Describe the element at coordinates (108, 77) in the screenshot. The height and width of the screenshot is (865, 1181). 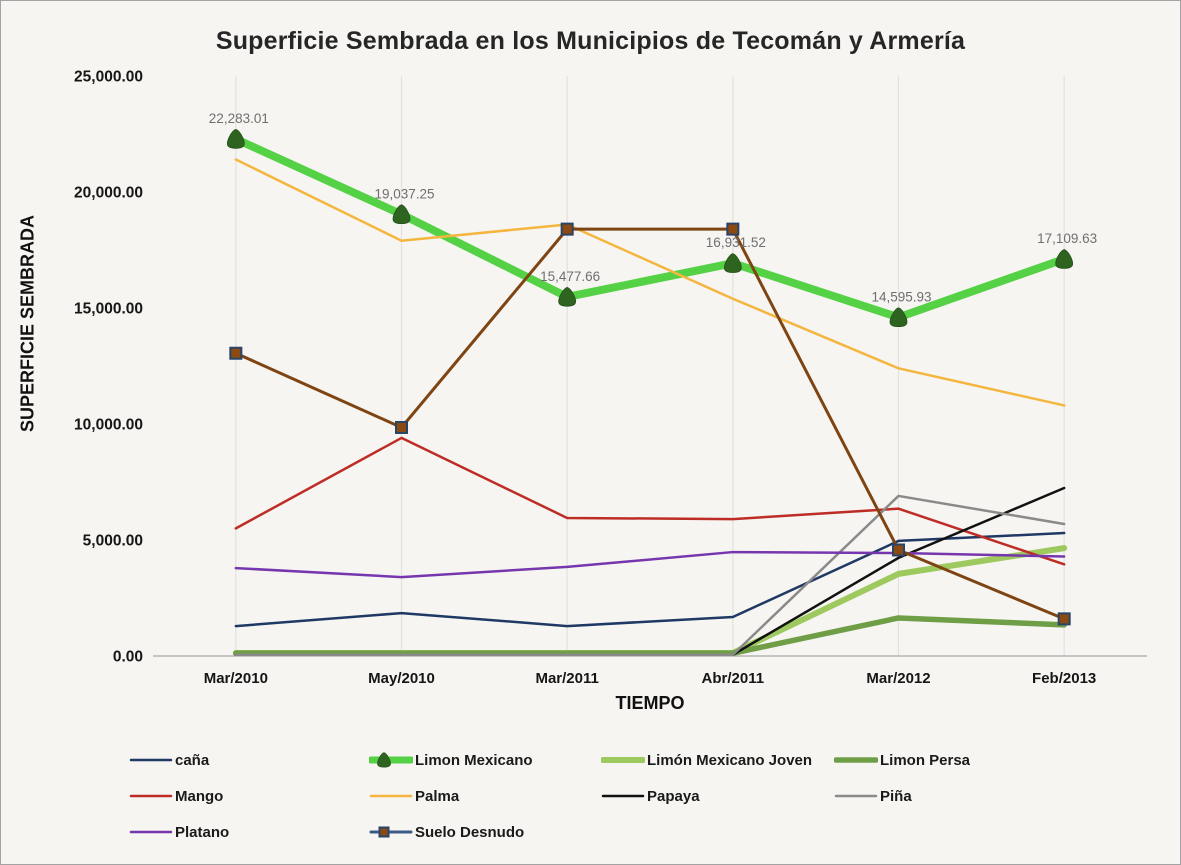
I see `y-tick-label: 25,000.00` at that location.